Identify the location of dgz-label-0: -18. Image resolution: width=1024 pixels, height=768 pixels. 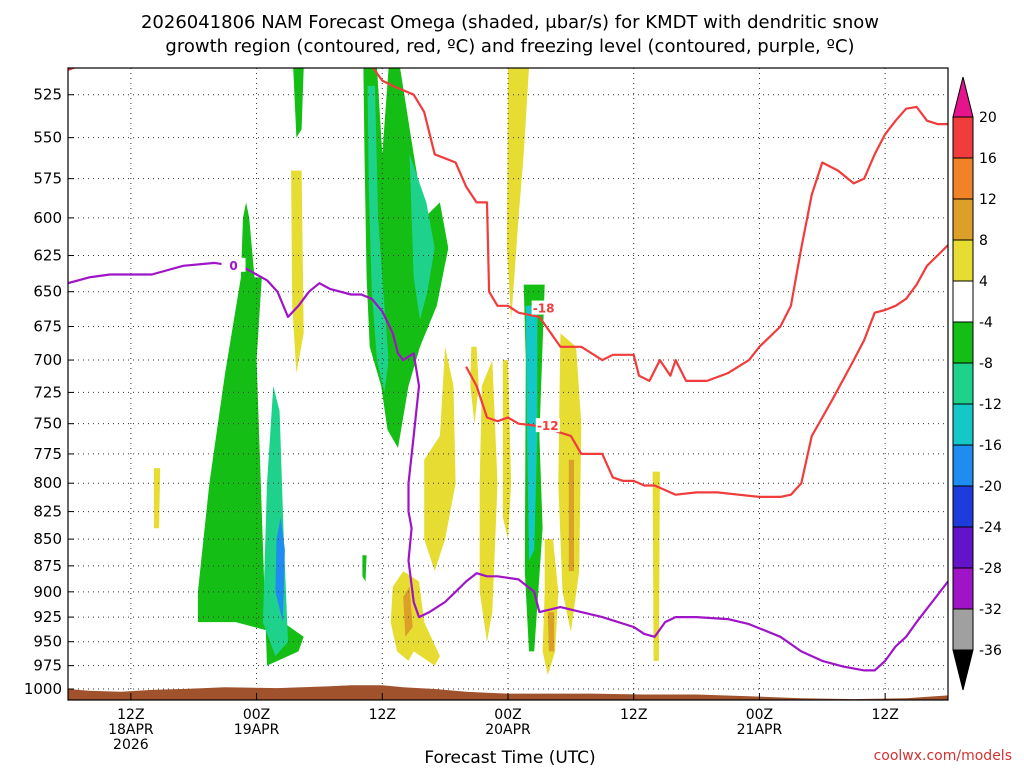
(544, 309).